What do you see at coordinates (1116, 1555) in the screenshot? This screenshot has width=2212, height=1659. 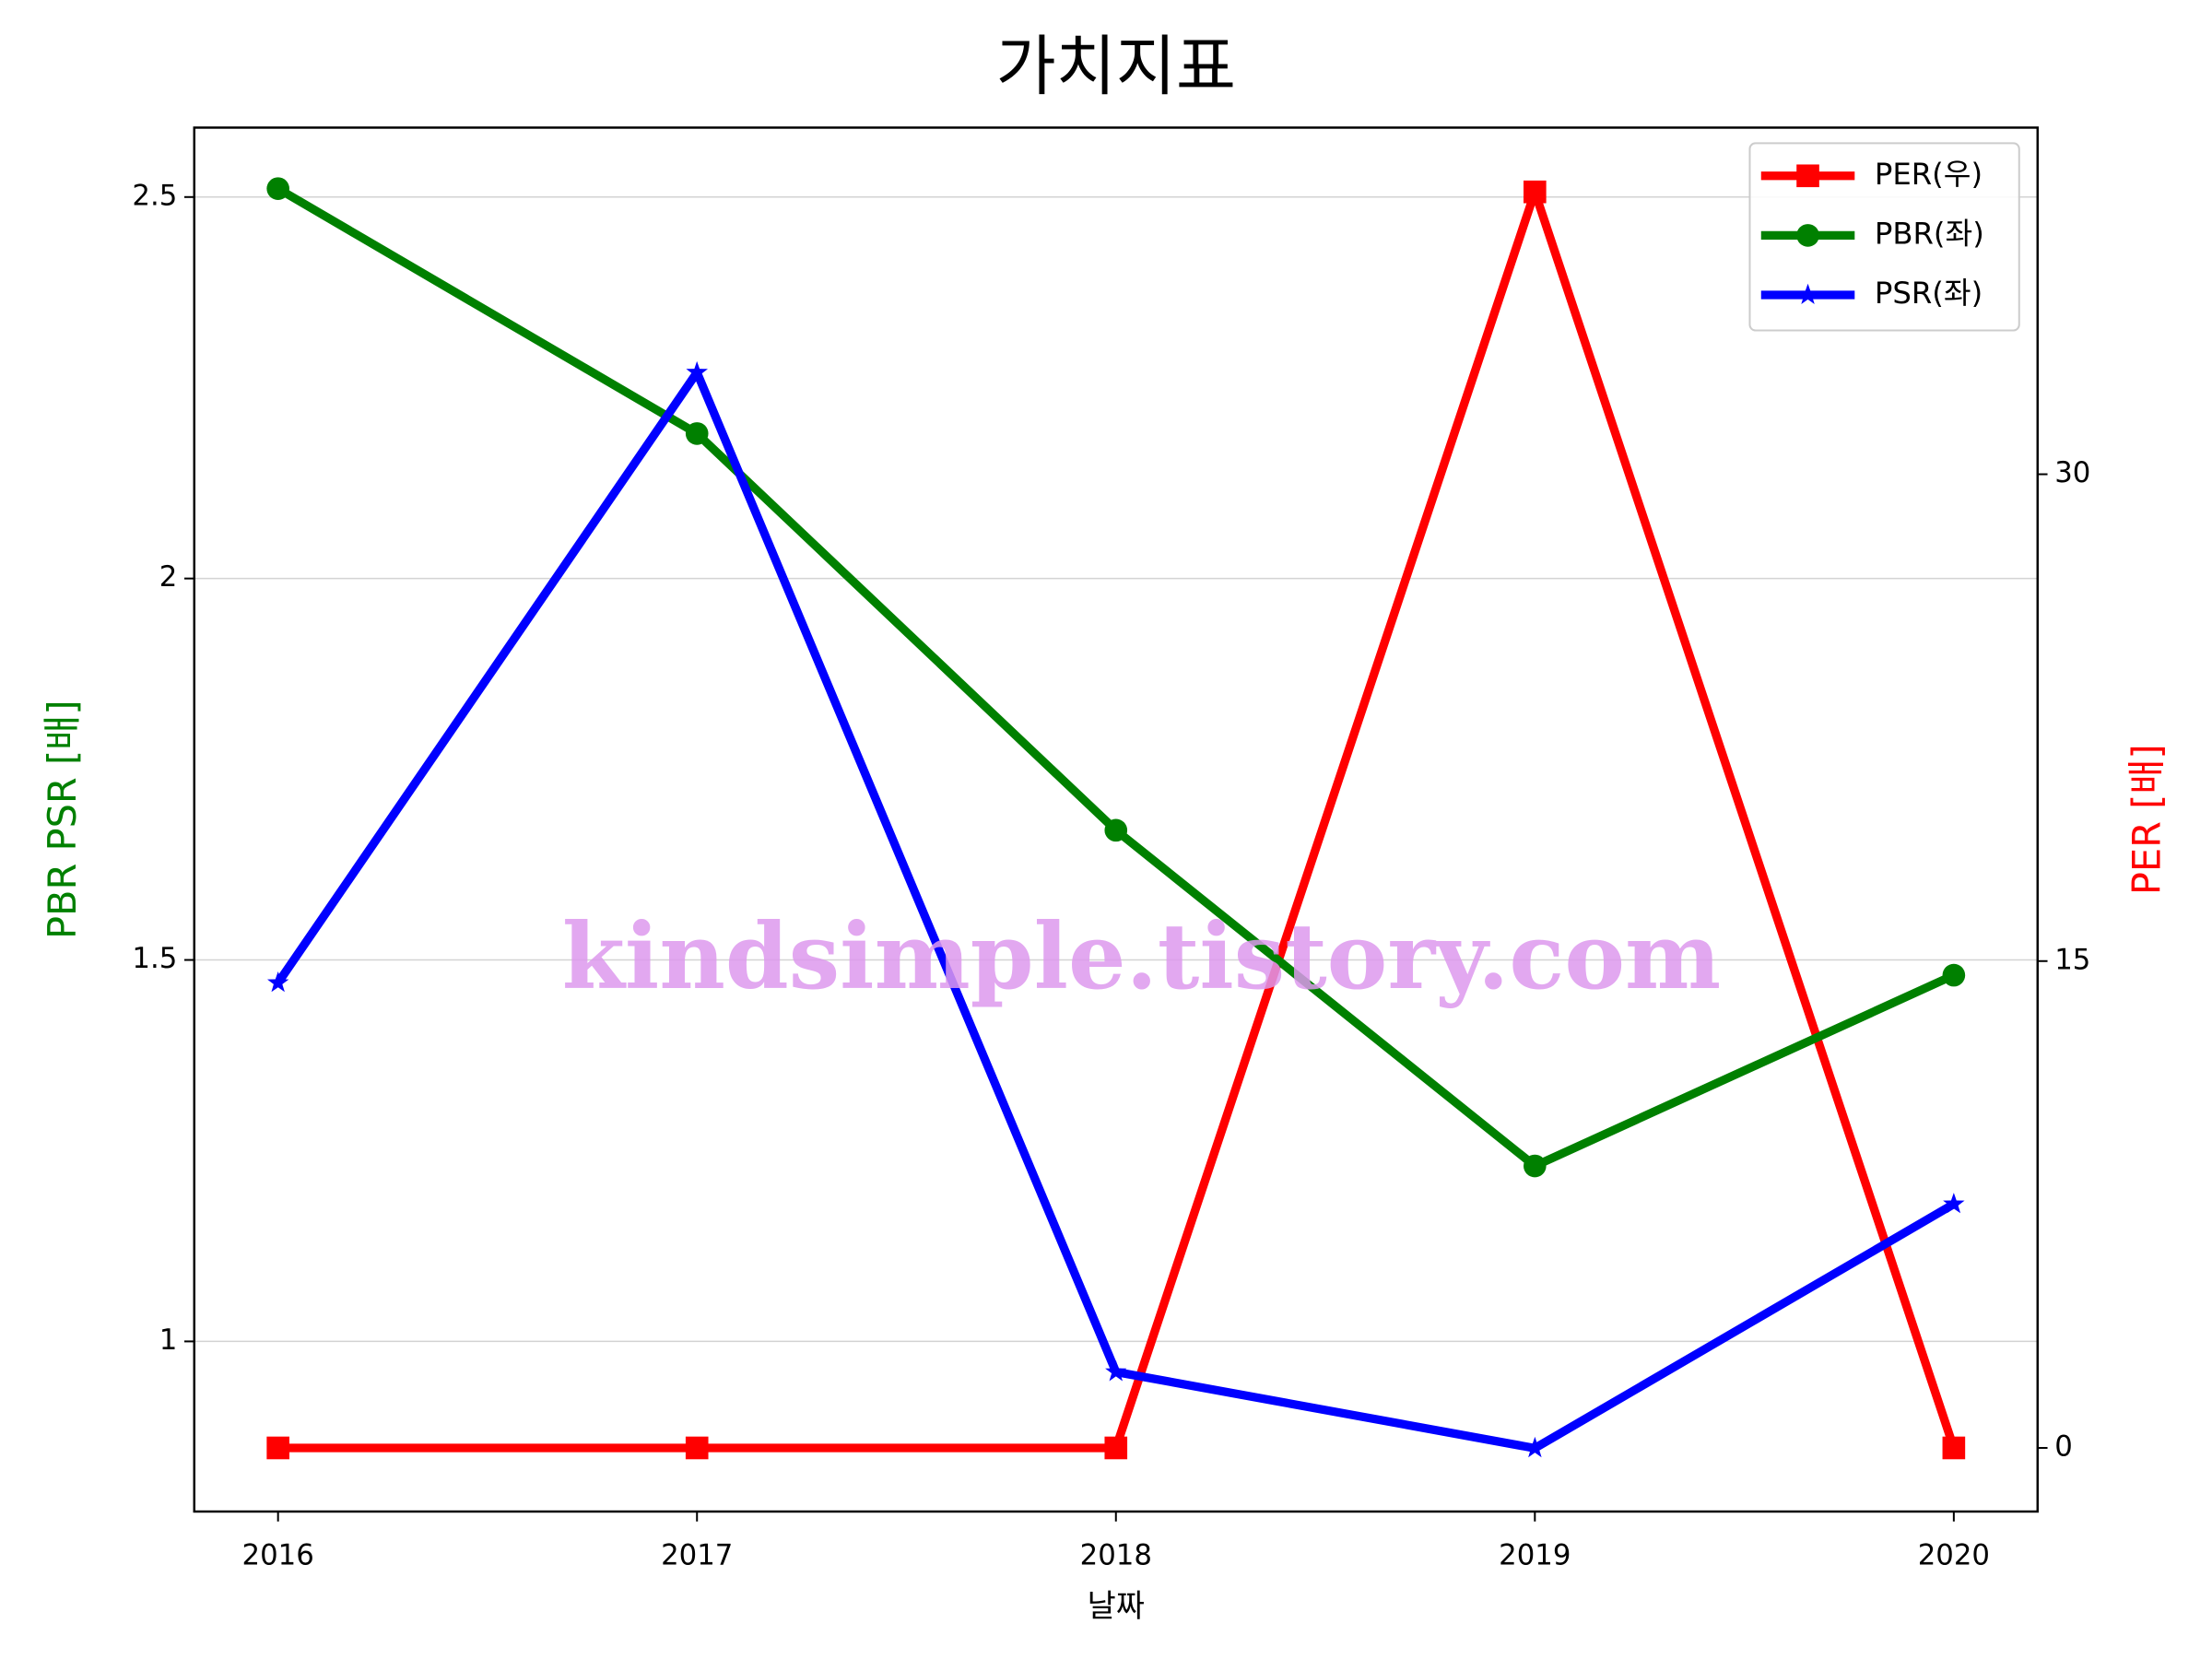 I see `x-tick-label: 2018` at bounding box center [1116, 1555].